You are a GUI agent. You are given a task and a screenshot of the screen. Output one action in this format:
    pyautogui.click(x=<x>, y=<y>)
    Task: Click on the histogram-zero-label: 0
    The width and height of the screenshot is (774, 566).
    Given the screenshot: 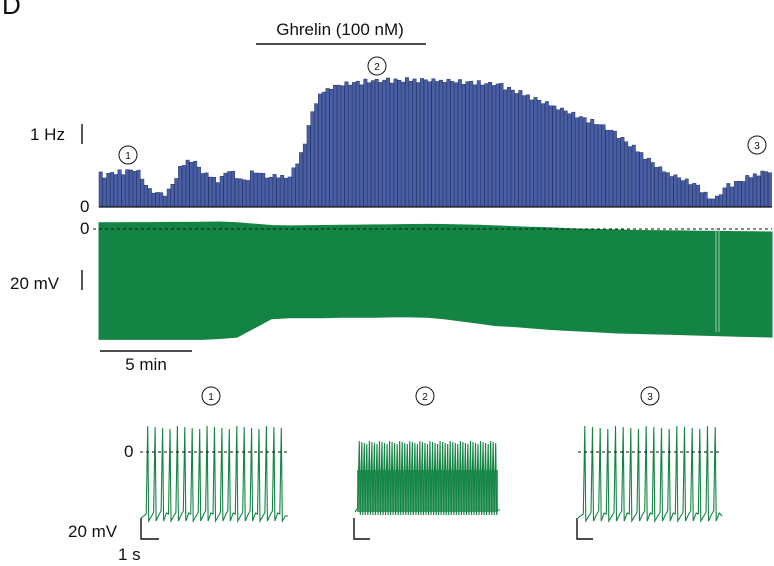 What is the action you would take?
    pyautogui.click(x=84, y=206)
    